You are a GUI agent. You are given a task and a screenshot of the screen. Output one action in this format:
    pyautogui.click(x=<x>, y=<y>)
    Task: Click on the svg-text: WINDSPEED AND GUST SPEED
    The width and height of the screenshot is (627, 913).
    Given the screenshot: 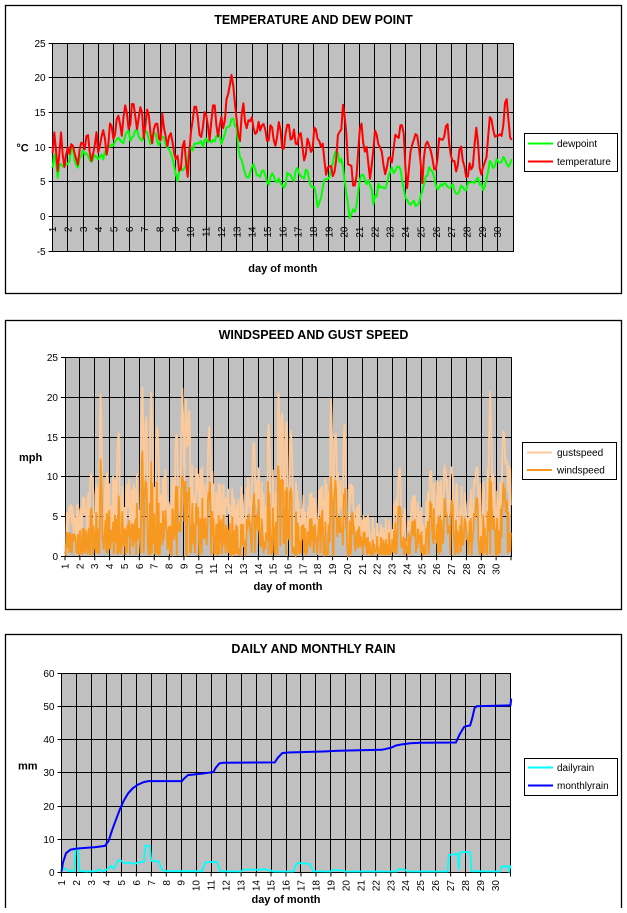 What is the action you would take?
    pyautogui.click(x=314, y=335)
    